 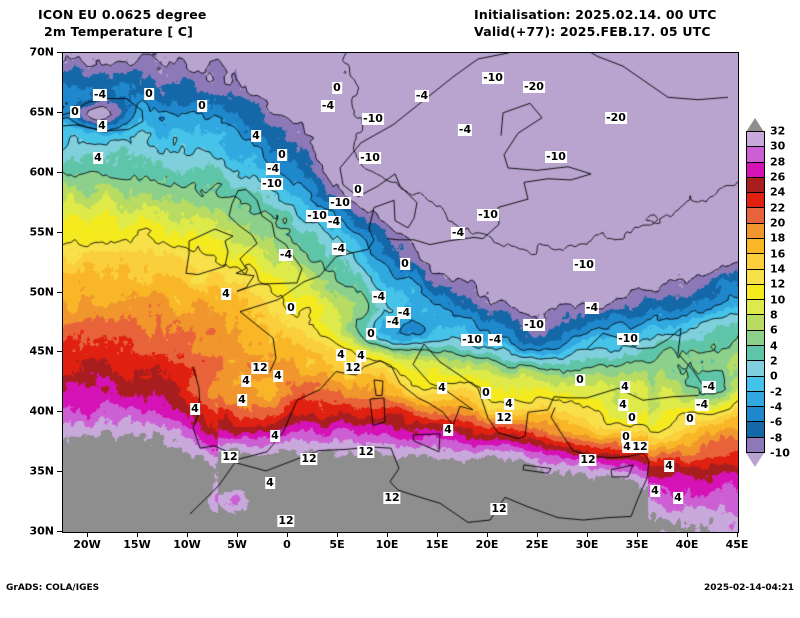 What do you see at coordinates (778, 300) in the screenshot?
I see `colorbar-tick-label: 10` at bounding box center [778, 300].